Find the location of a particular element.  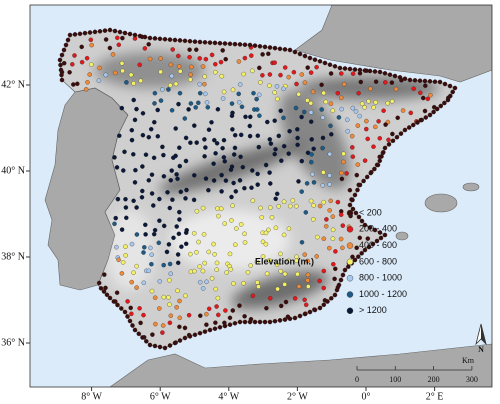

legend-label: < 200 is located at coordinates (370, 212).